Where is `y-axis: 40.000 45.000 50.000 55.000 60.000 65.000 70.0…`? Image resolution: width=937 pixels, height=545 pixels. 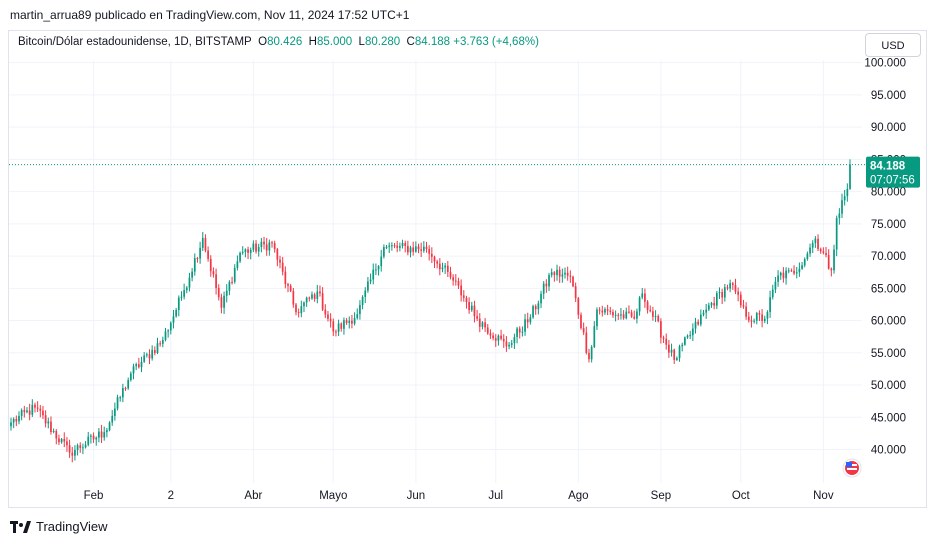 y-axis: 40.000 45.000 50.000 55.000 60.000 65.000 70.0… is located at coordinates (885, 257).